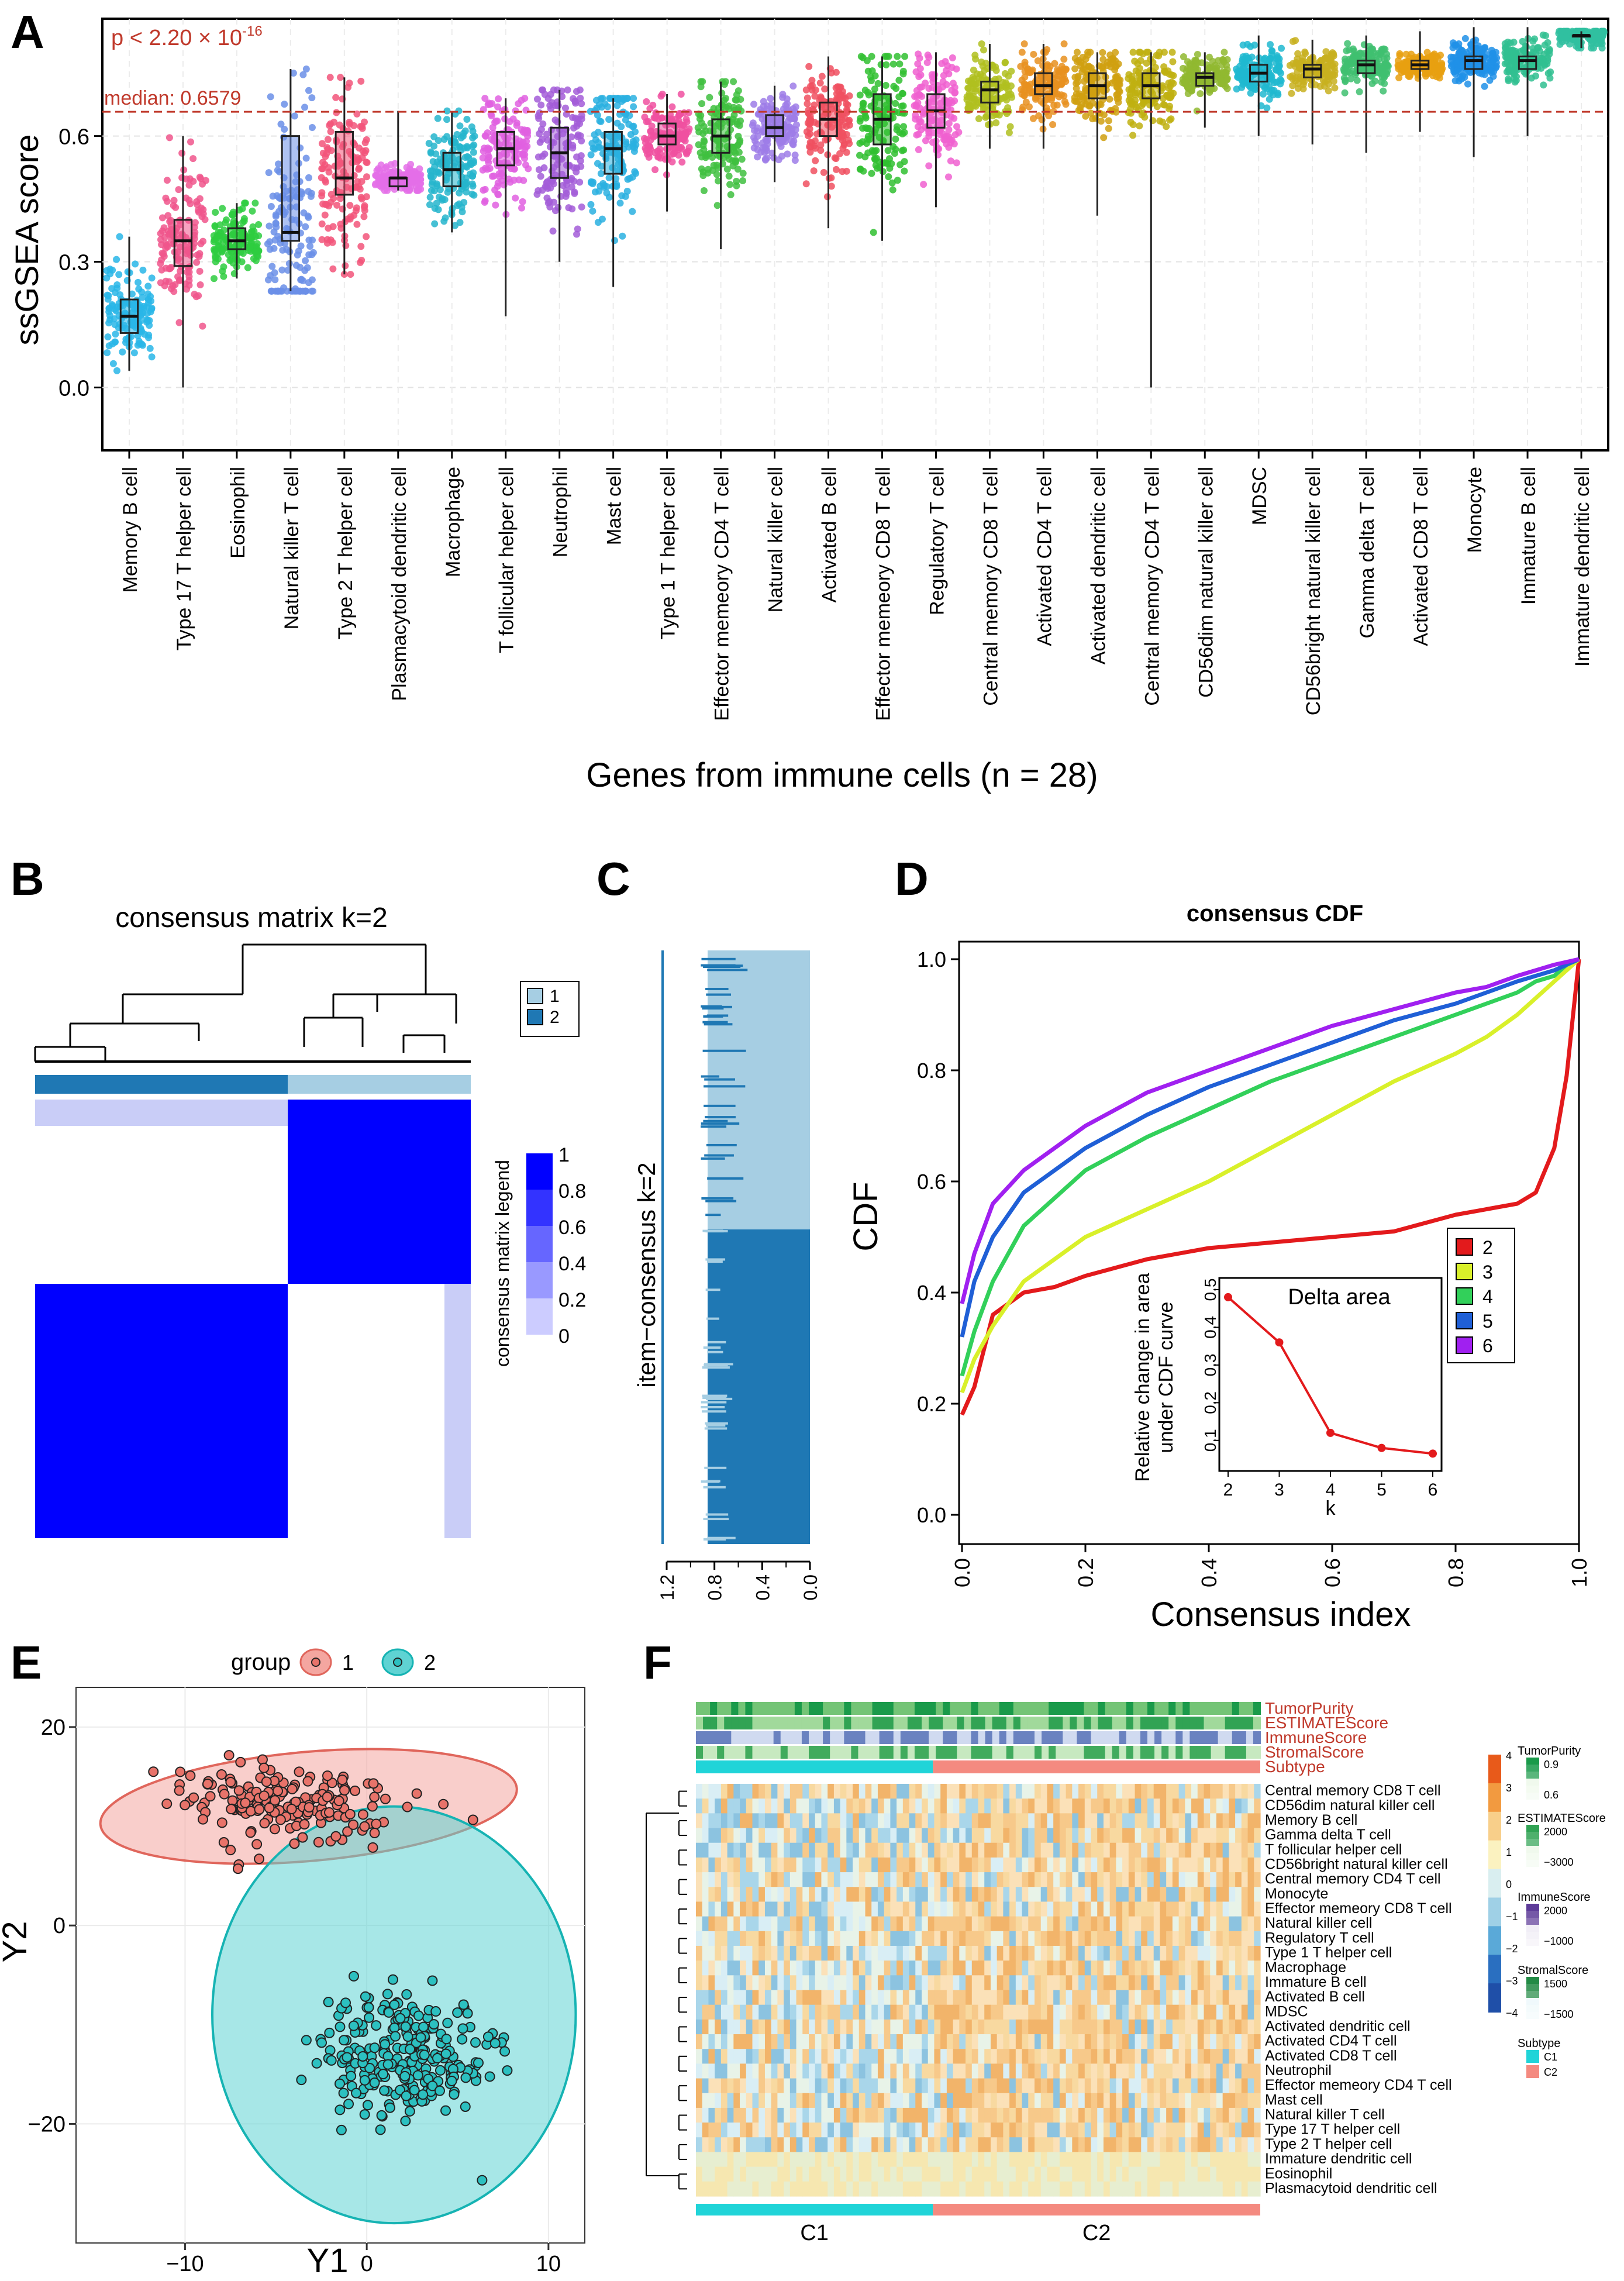  Describe the element at coordinates (932, 1293) in the screenshot. I see `panel-d-ytick-label: 0.4` at that location.